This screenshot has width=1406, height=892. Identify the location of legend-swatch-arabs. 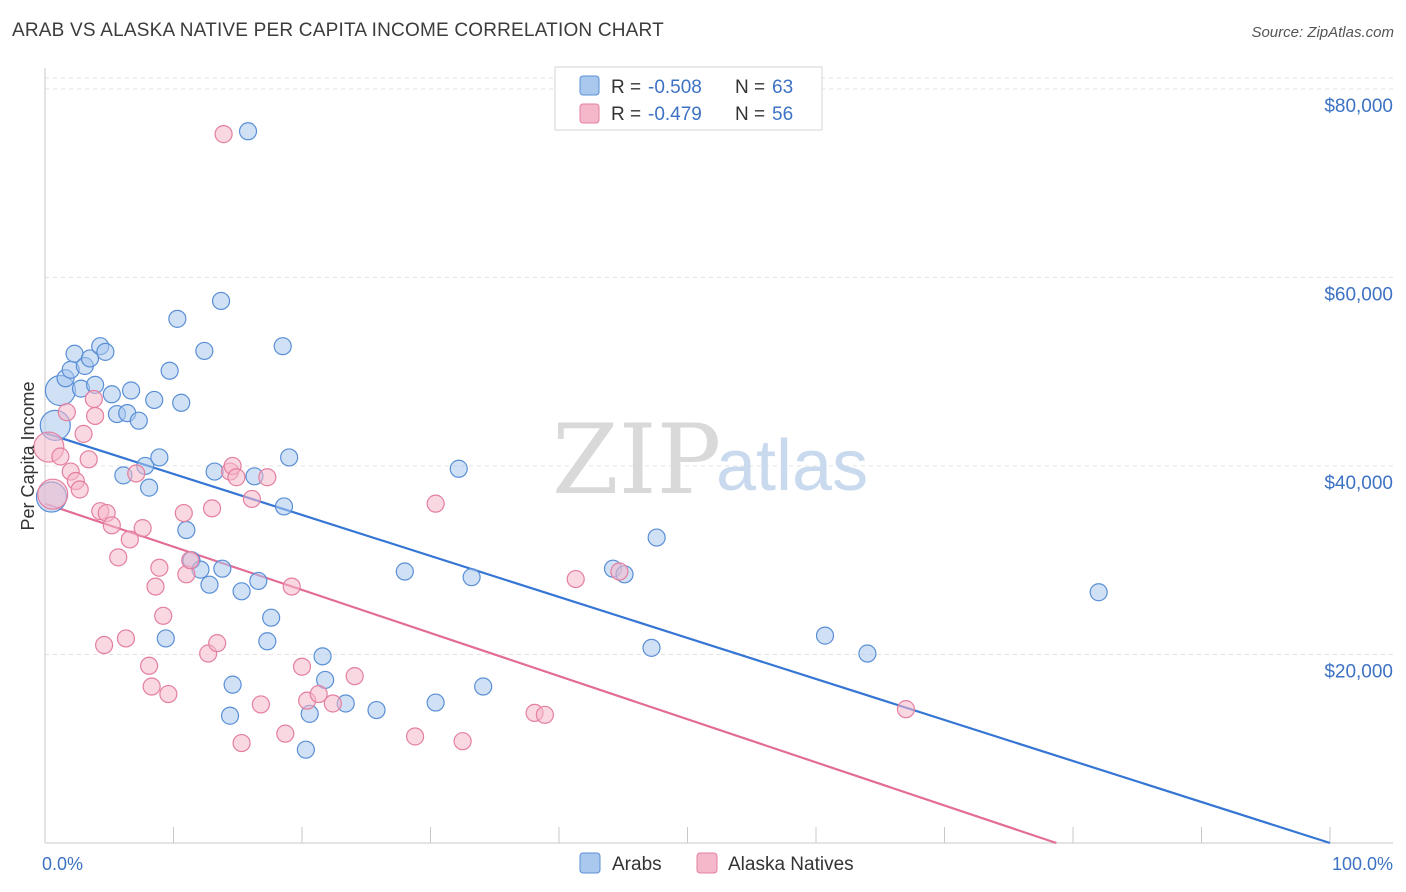
(589, 85).